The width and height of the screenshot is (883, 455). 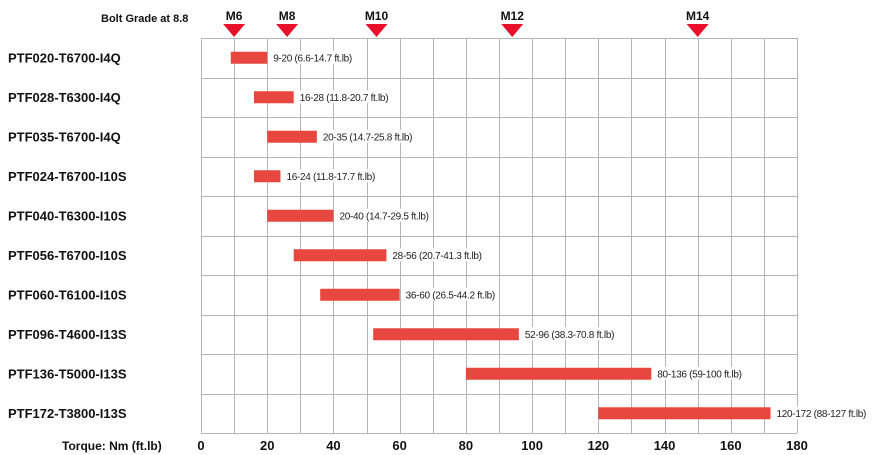 What do you see at coordinates (67, 413) in the screenshot?
I see `row-label: PTF172-T3800-I13S` at bounding box center [67, 413].